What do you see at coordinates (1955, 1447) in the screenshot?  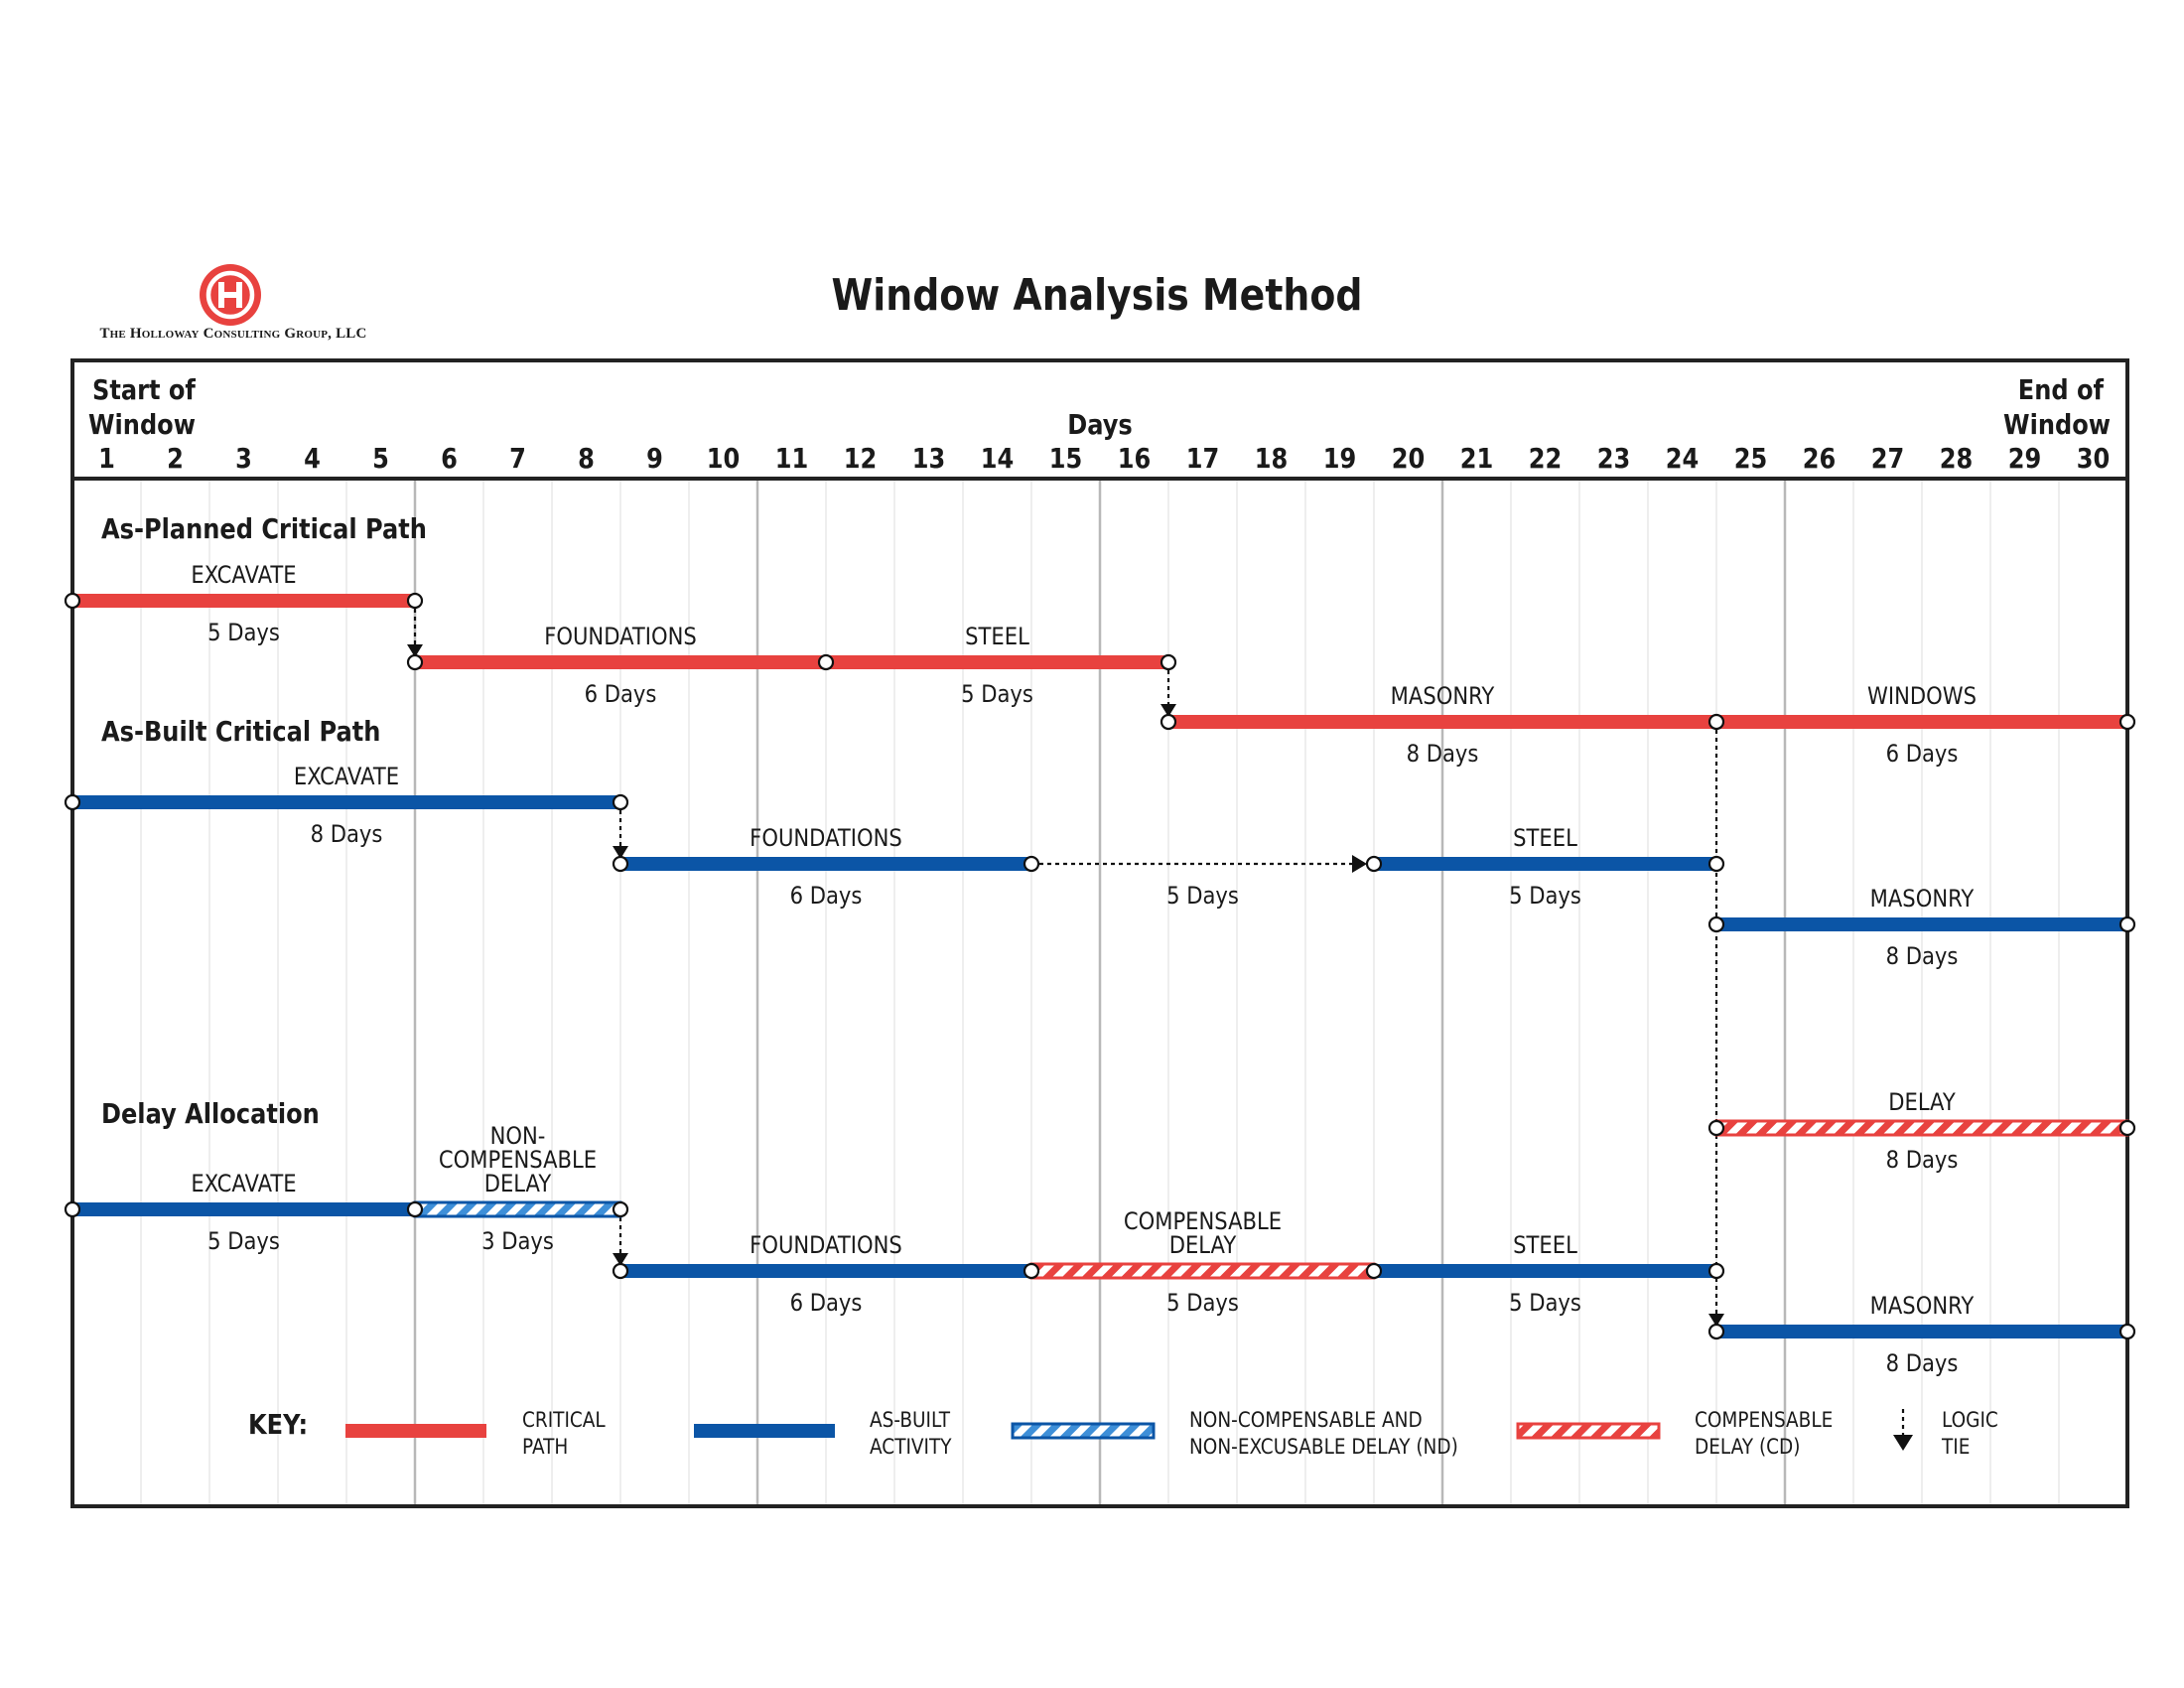 I see `key-item-label: TIE` at bounding box center [1955, 1447].